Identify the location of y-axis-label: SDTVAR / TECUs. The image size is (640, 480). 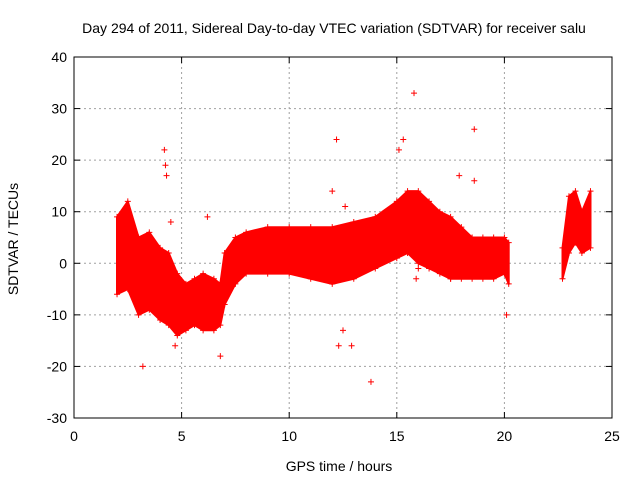
(13, 239).